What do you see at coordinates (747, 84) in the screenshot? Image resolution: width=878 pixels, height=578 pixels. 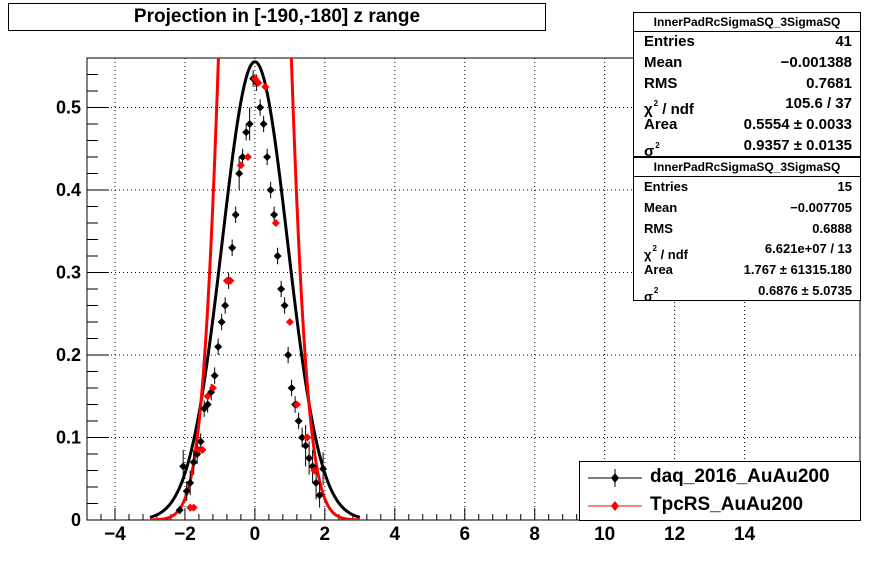 I see `stats-row-rms: RMS 0.7681` at bounding box center [747, 84].